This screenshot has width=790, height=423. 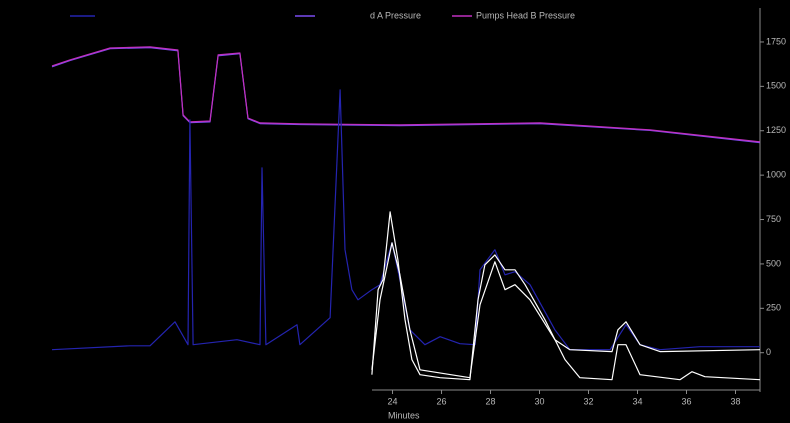 What do you see at coordinates (776, 86) in the screenshot?
I see `y-tick-label: 1500` at bounding box center [776, 86].